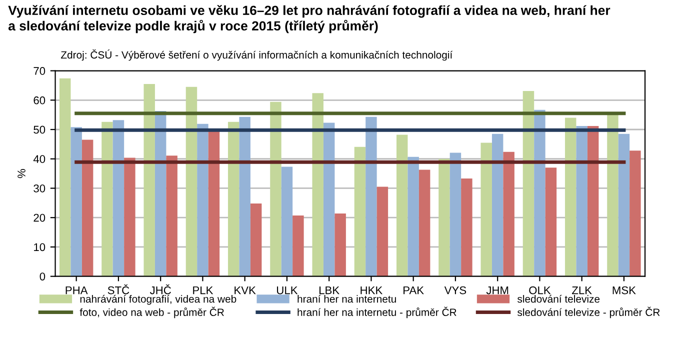  I want to click on x-tick-label: MSK, so click(624, 290).